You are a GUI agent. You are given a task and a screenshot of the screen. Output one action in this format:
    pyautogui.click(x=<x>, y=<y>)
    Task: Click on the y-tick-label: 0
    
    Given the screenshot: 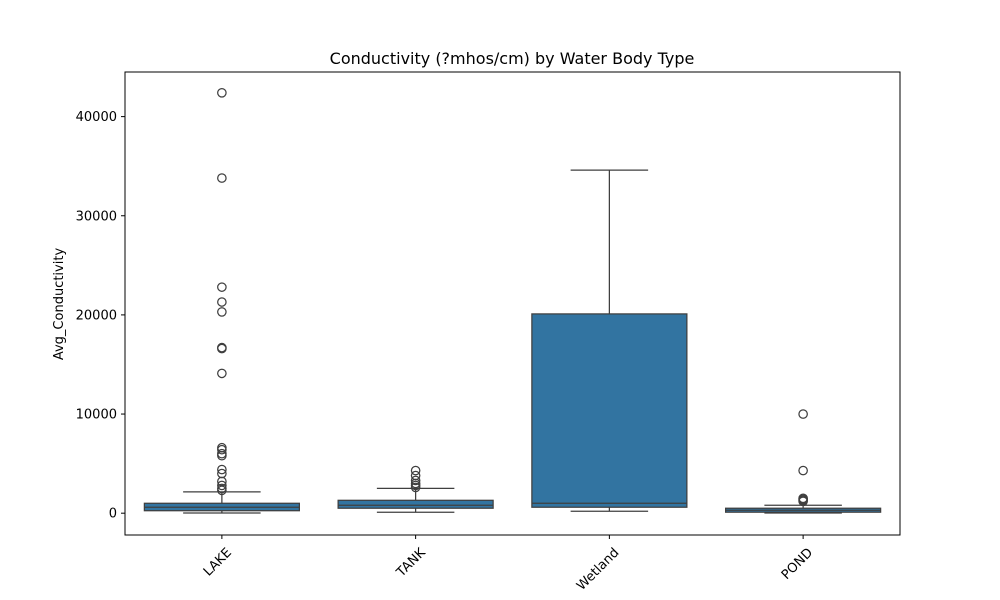 What is the action you would take?
    pyautogui.click(x=113, y=514)
    